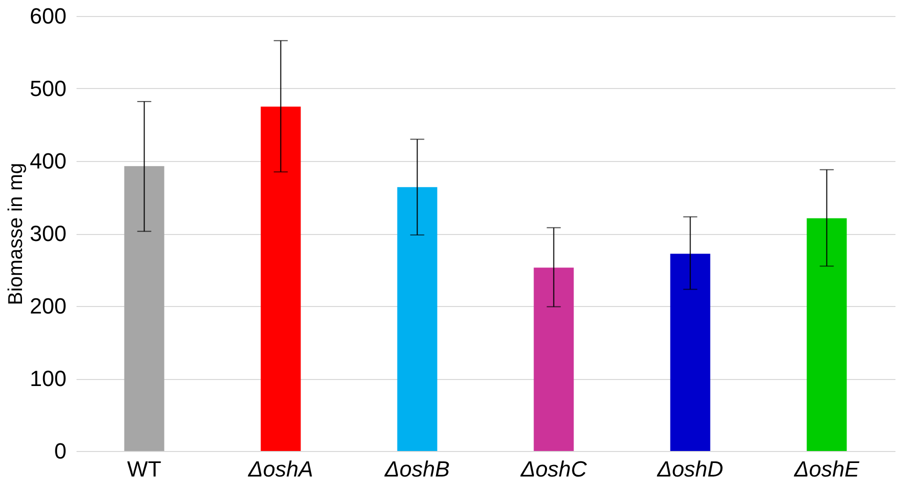 The height and width of the screenshot is (491, 908). I want to click on x-tick-label: ΔoshD, so click(690, 469).